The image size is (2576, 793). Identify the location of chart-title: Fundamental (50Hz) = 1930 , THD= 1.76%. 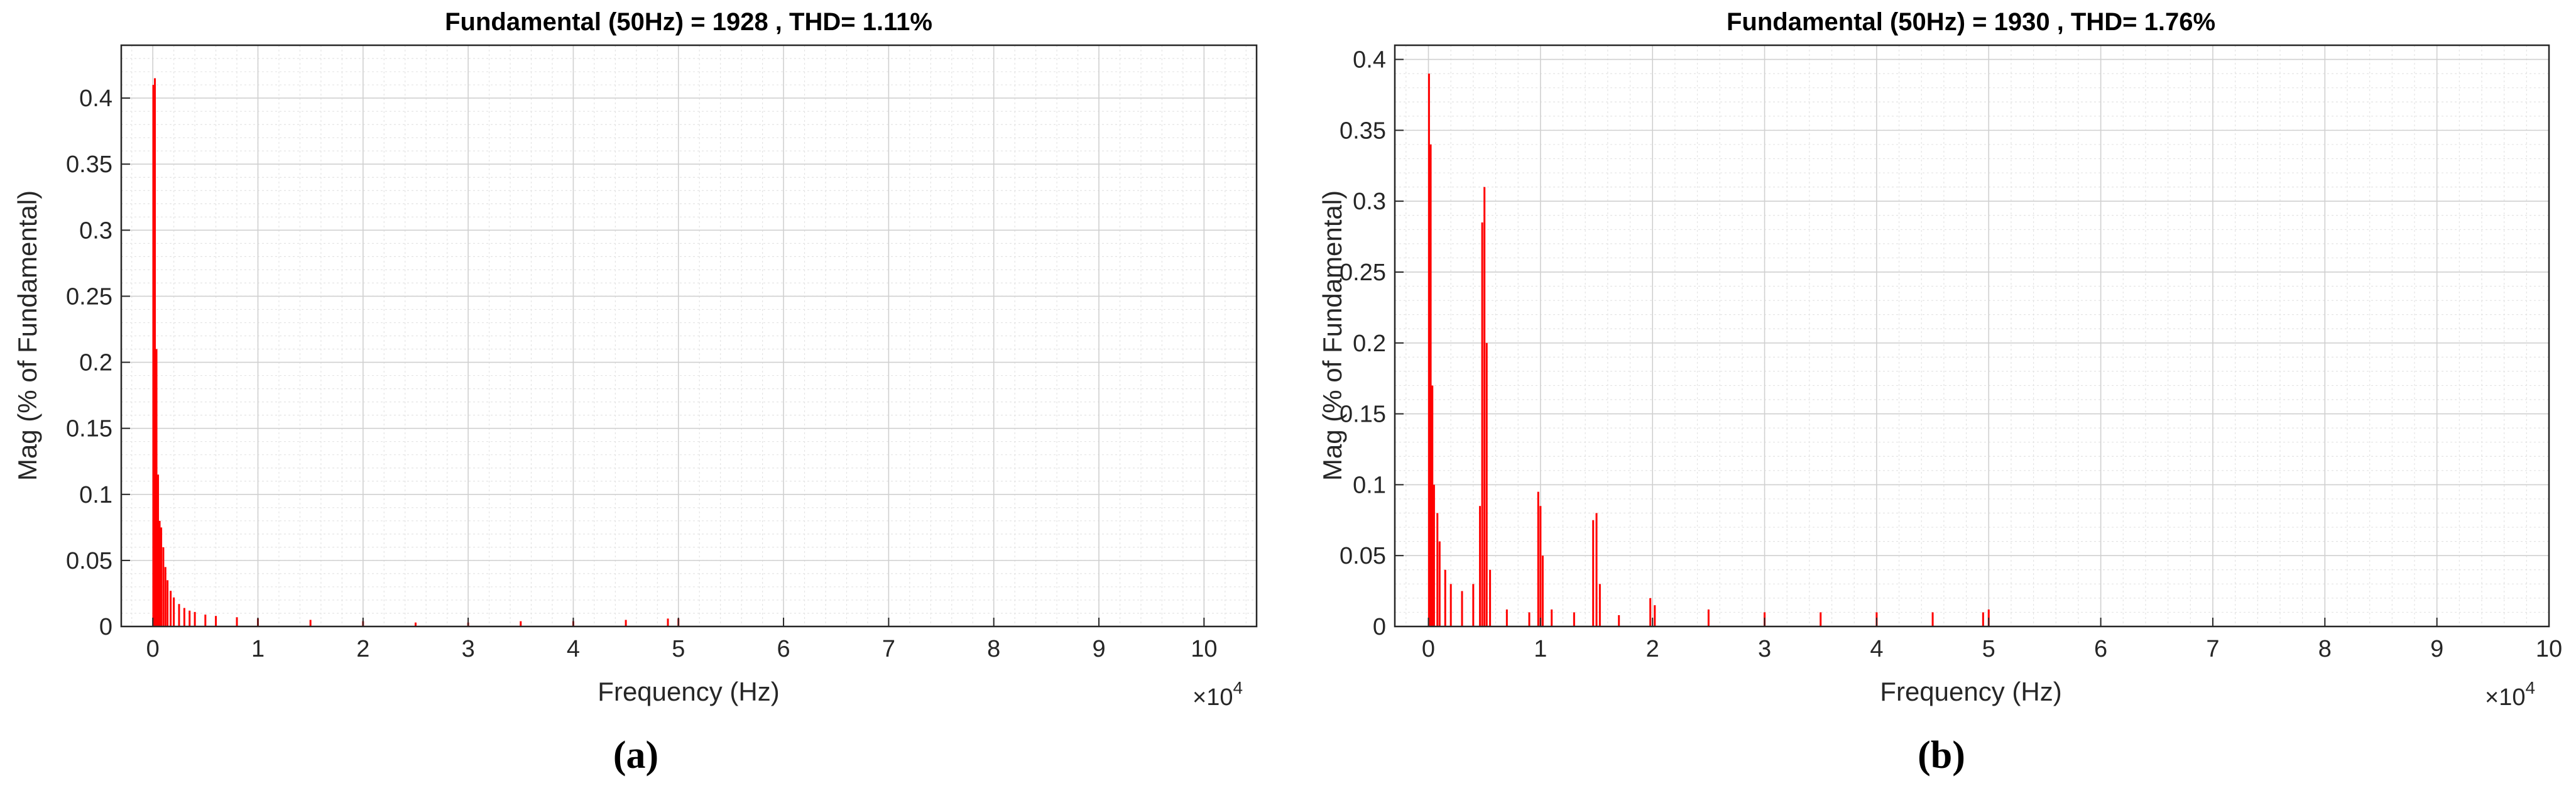
(1971, 22).